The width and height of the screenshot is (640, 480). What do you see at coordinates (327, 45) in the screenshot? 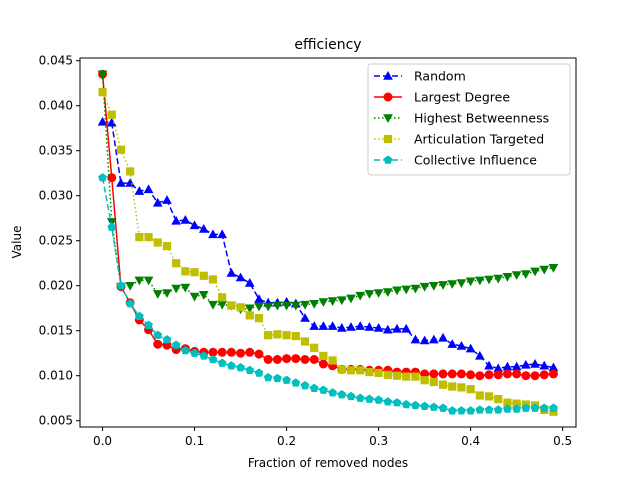
I see `chart-title: efficiency` at bounding box center [327, 45].